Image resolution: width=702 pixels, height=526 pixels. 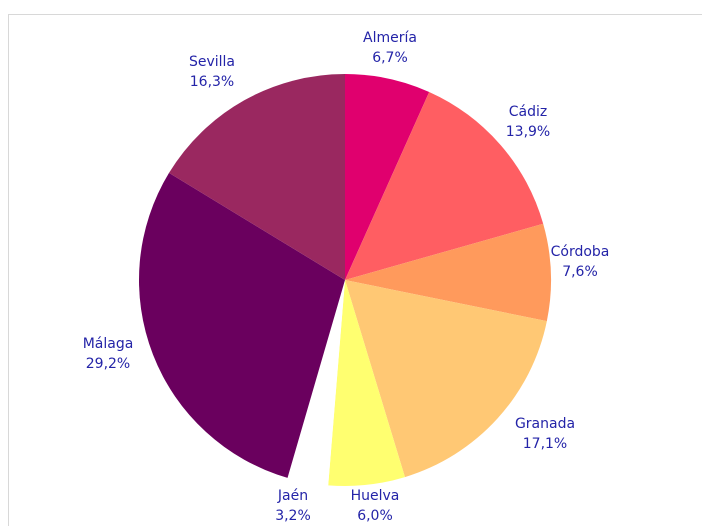 I want to click on slice-name: Cádiz, so click(x=528, y=112).